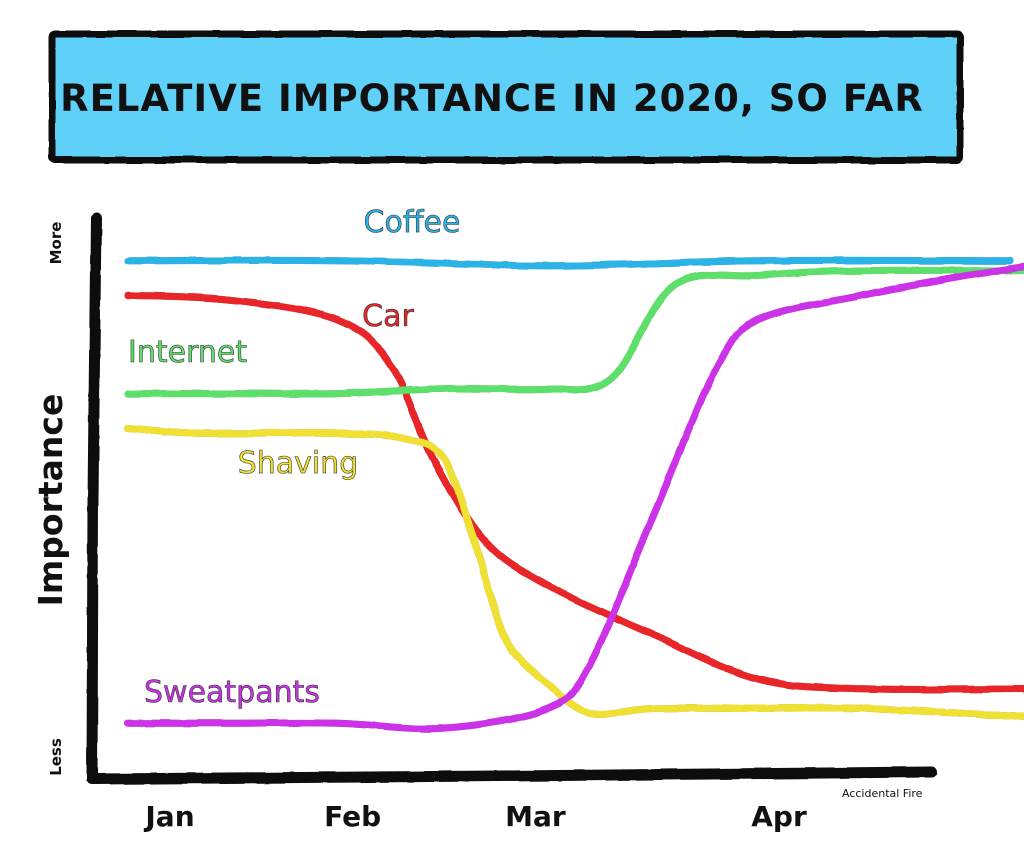  Describe the element at coordinates (475, 816) in the screenshot. I see `x-tick-labels: Jan Feb Mar Apr` at that location.